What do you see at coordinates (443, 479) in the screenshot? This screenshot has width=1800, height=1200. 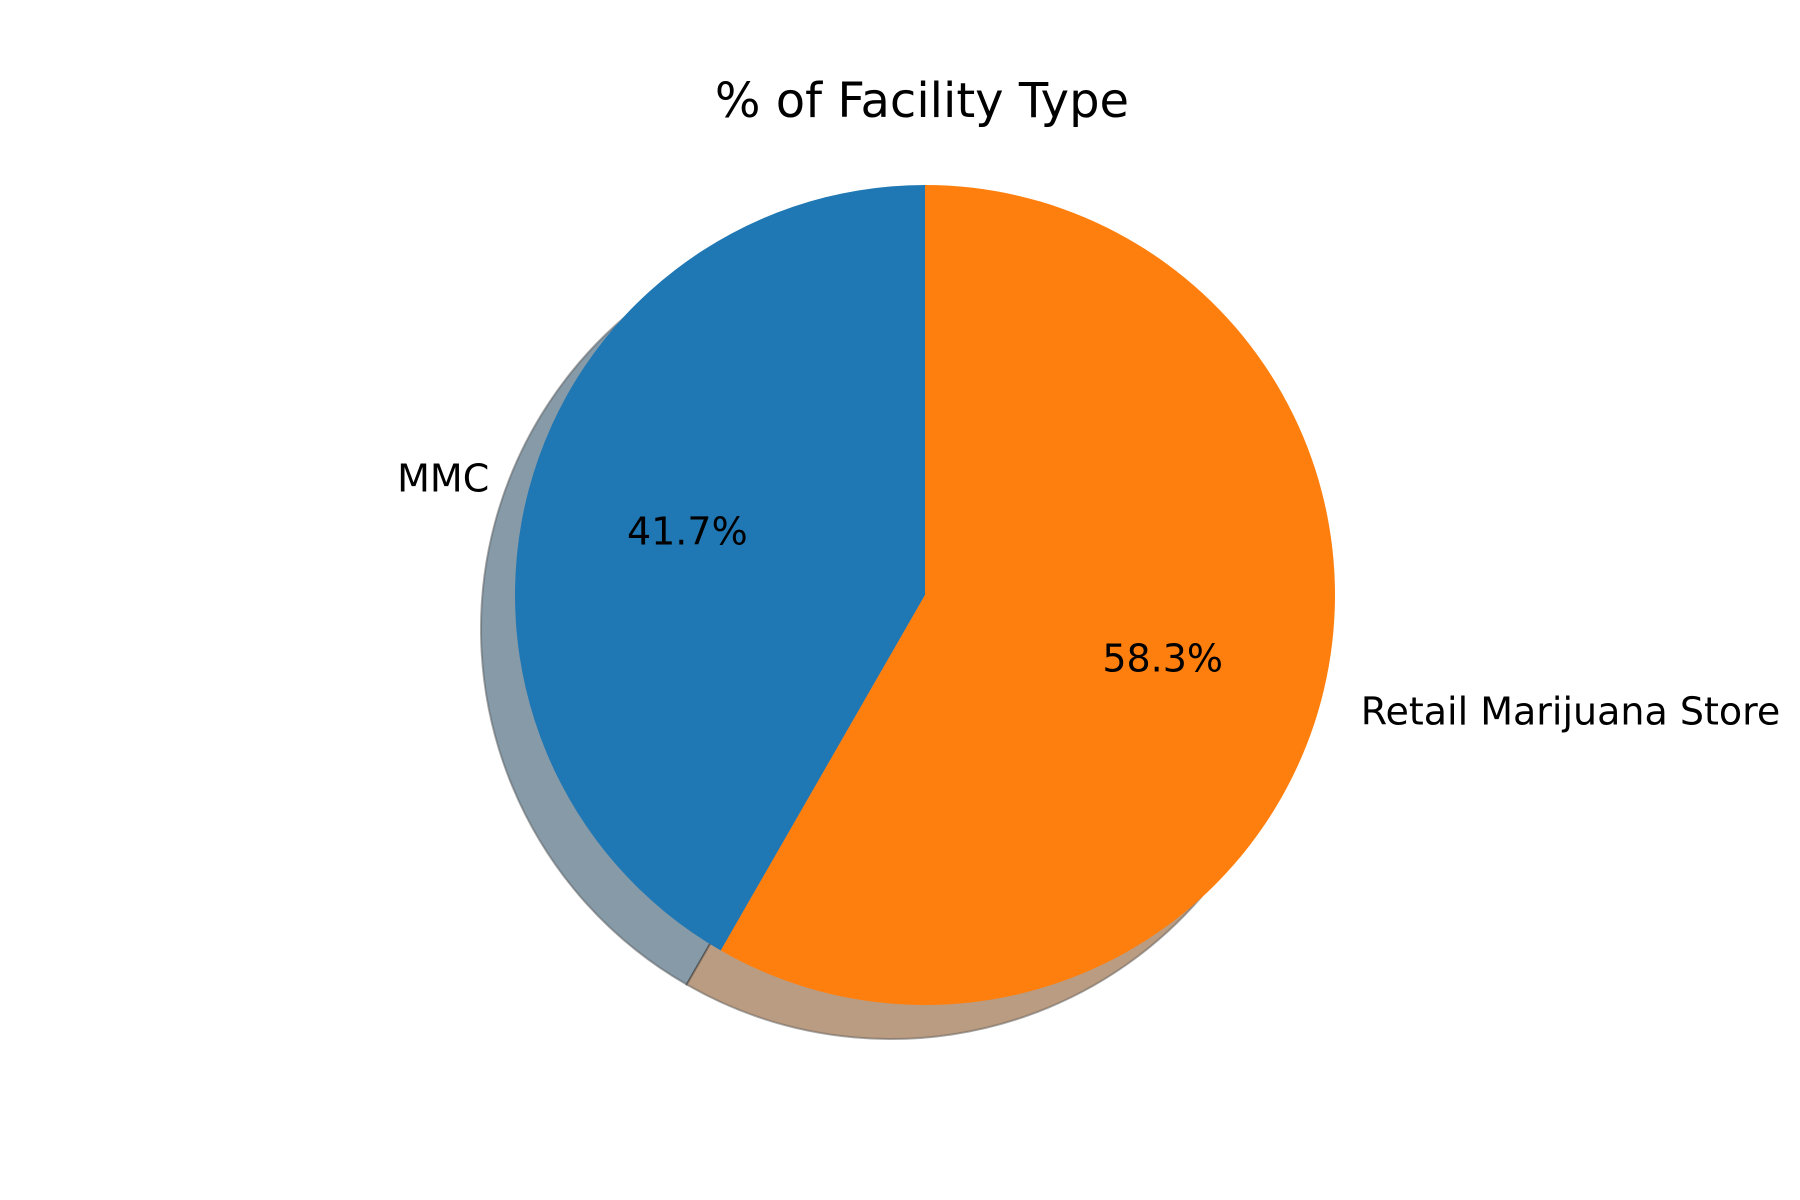 I see `slice-label-mmc: MMC` at bounding box center [443, 479].